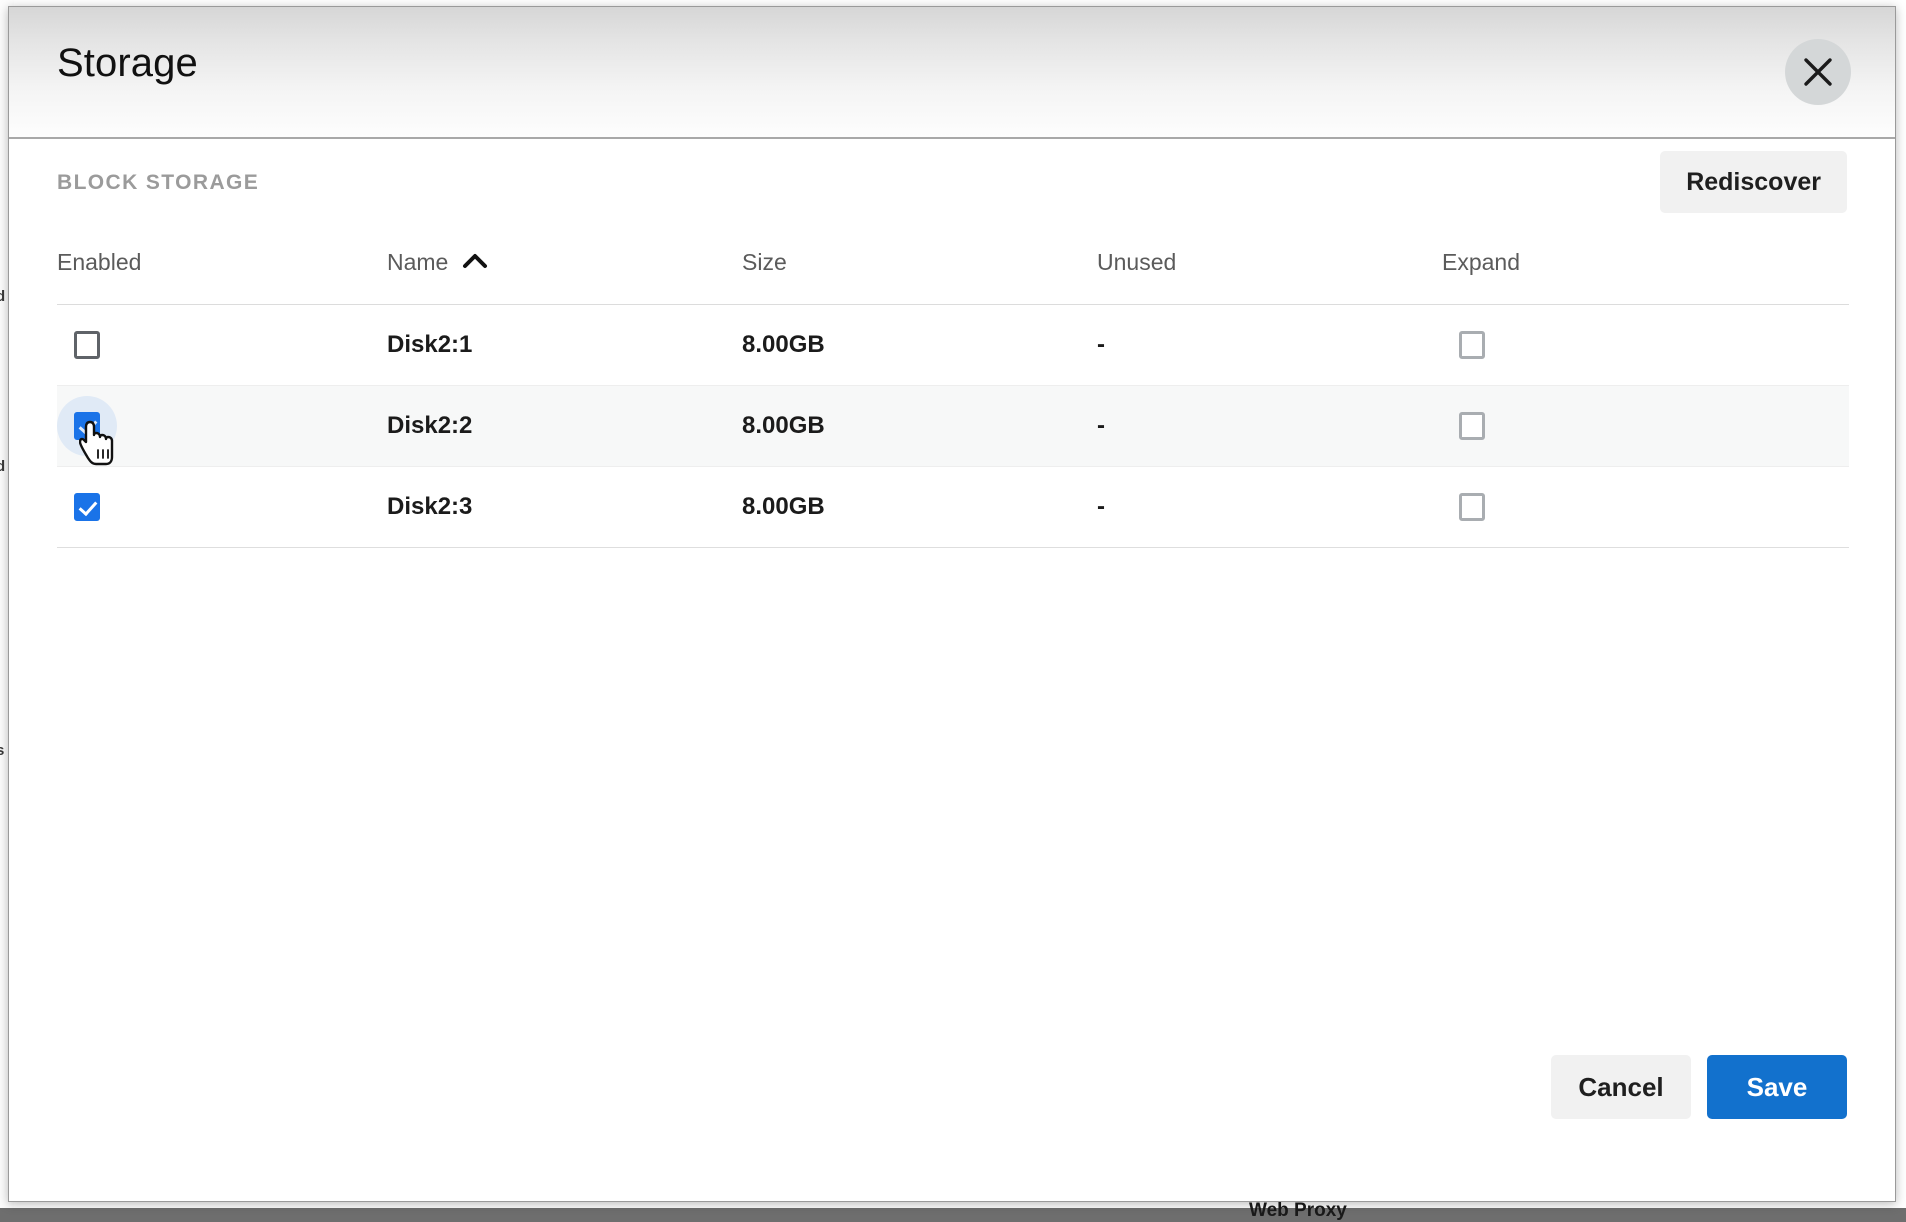 The height and width of the screenshot is (1222, 1906). I want to click on column-header-unused: Unused, so click(1269, 277).